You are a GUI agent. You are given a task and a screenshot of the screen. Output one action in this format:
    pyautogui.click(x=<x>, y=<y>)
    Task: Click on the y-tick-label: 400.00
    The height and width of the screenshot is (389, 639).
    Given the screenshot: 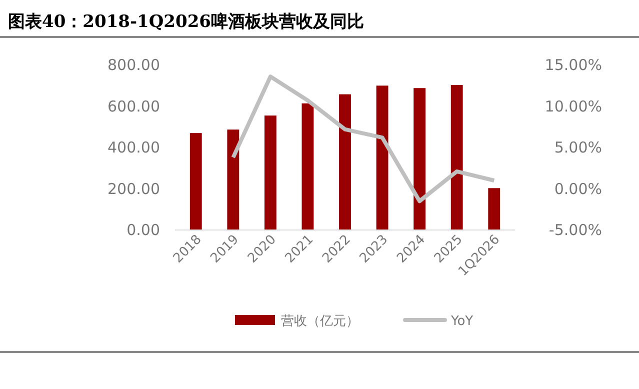 What is the action you would take?
    pyautogui.click(x=134, y=147)
    